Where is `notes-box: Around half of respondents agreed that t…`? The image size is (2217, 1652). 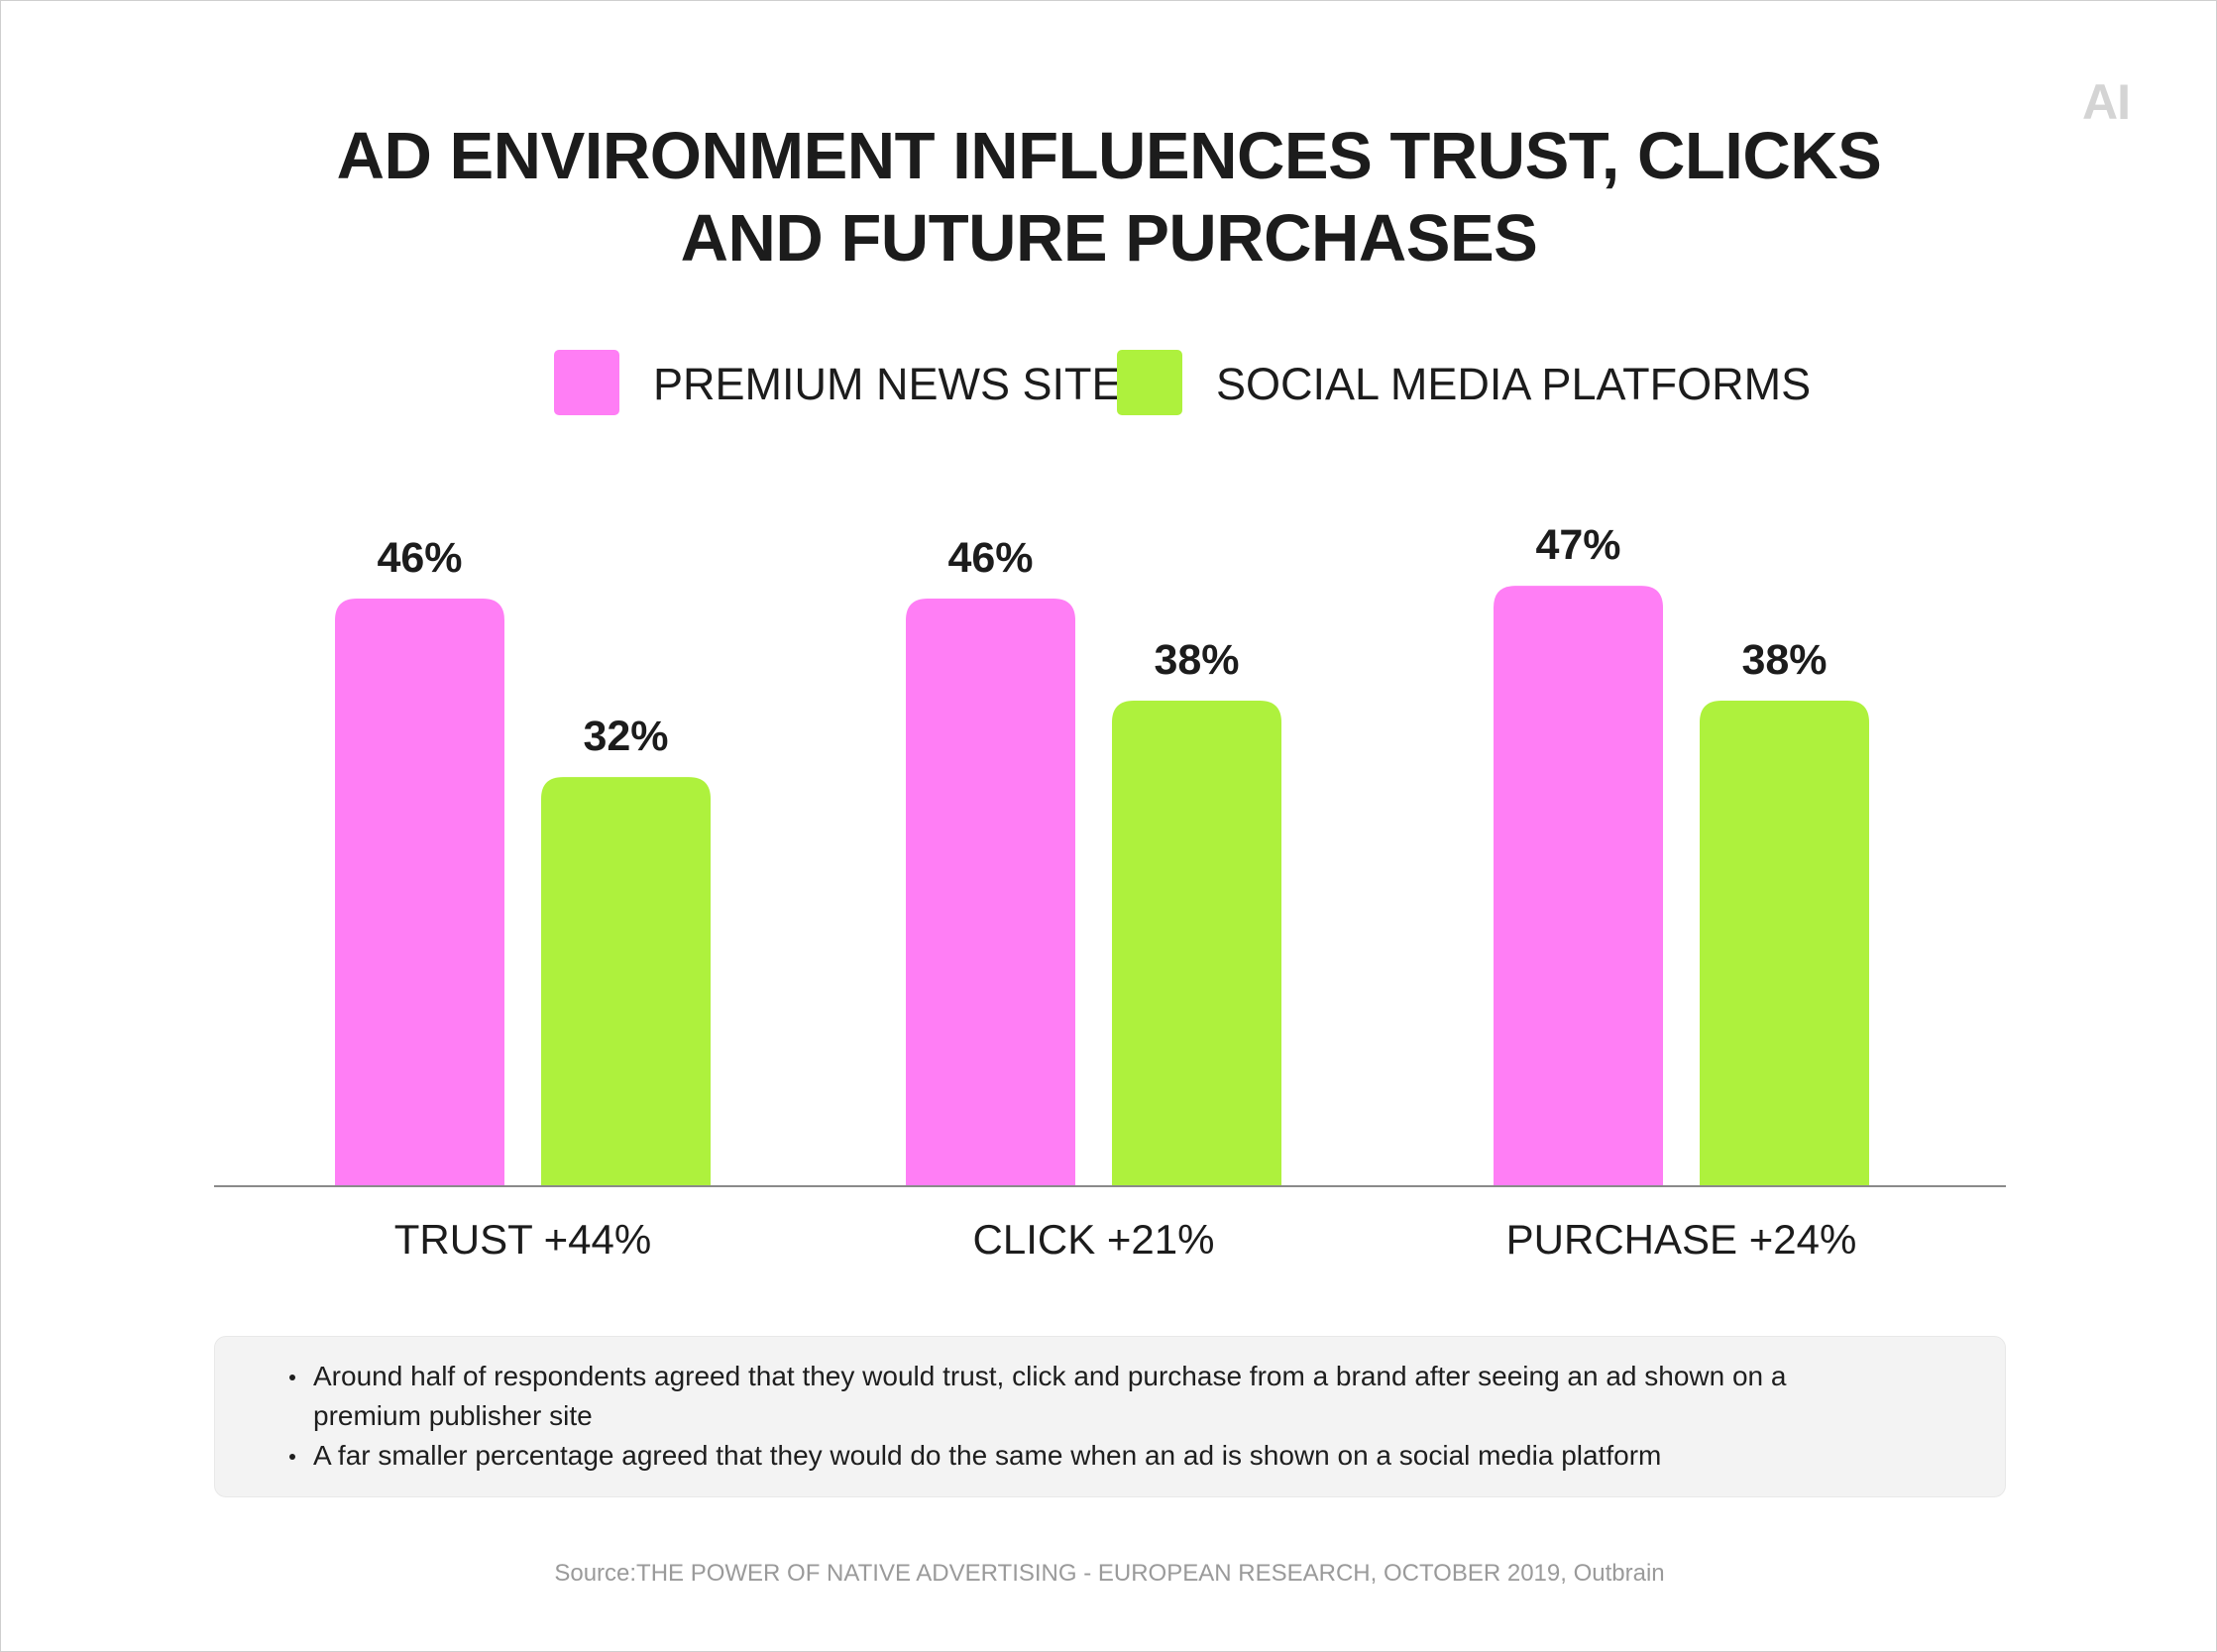
notes-box: Around half of respondents agreed that t… is located at coordinates (1110, 1416).